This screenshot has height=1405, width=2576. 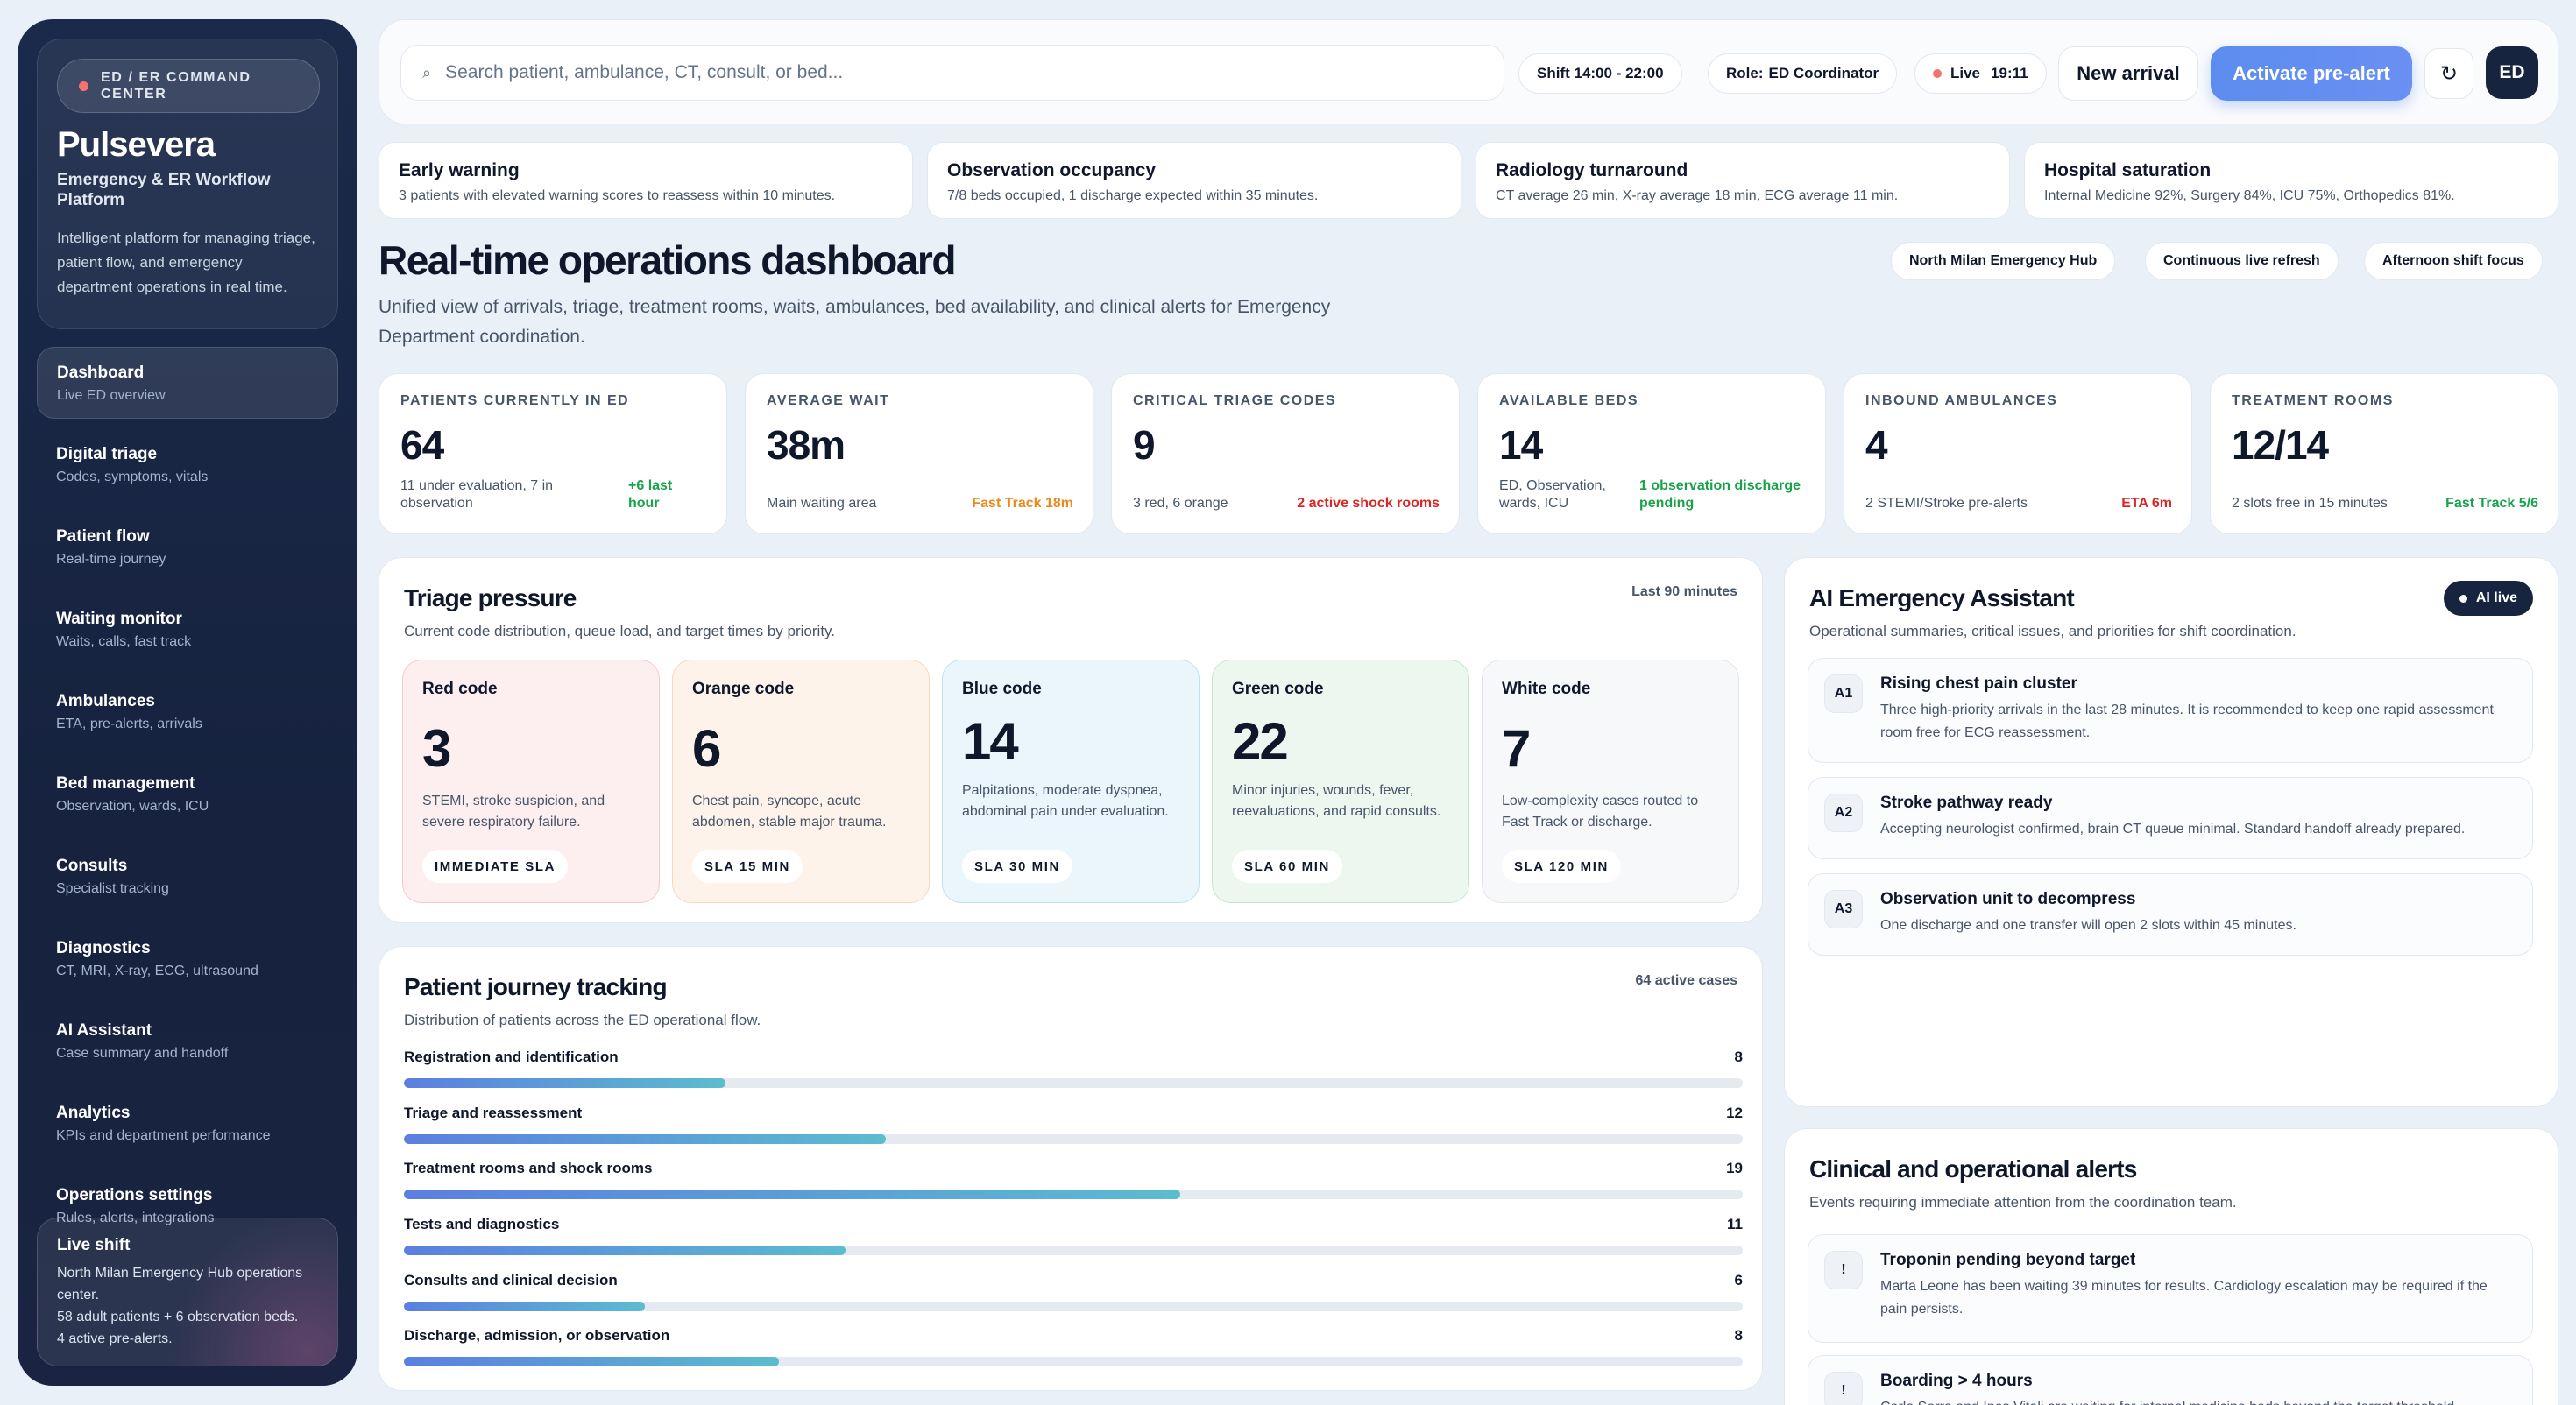 I want to click on journey-row: Discharge, admission, or observation 8, so click(x=1073, y=1346).